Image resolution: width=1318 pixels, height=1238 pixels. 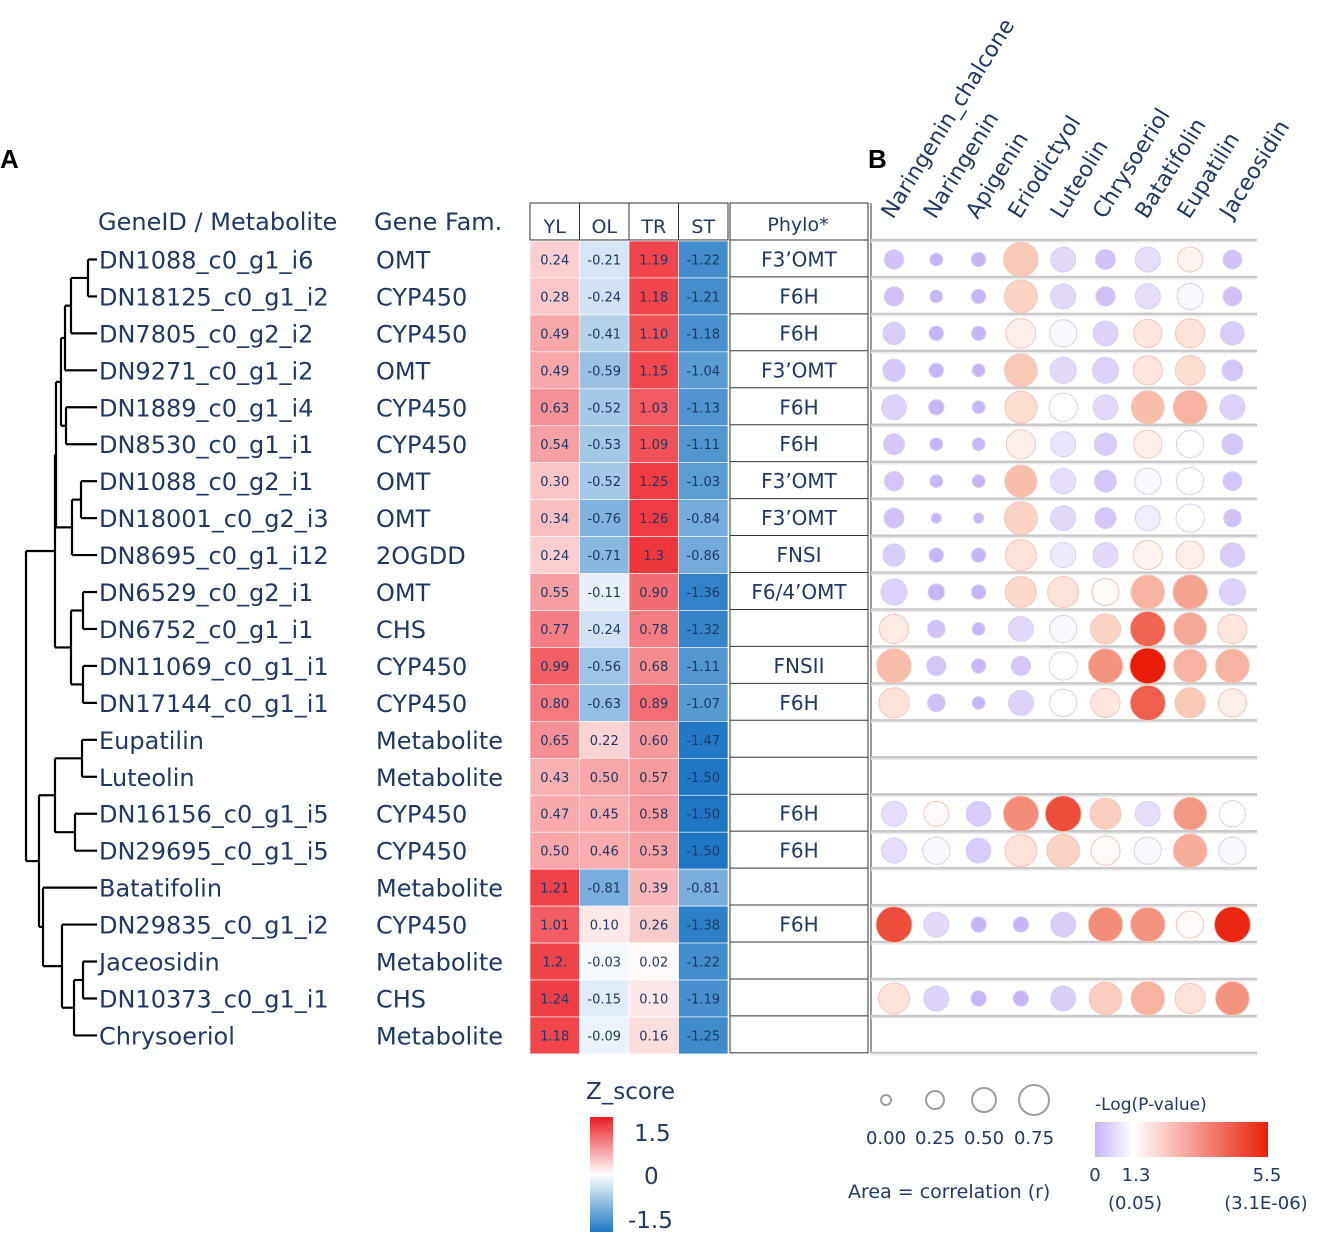 I want to click on heatmap-cell-value: 0.63, so click(x=554, y=408).